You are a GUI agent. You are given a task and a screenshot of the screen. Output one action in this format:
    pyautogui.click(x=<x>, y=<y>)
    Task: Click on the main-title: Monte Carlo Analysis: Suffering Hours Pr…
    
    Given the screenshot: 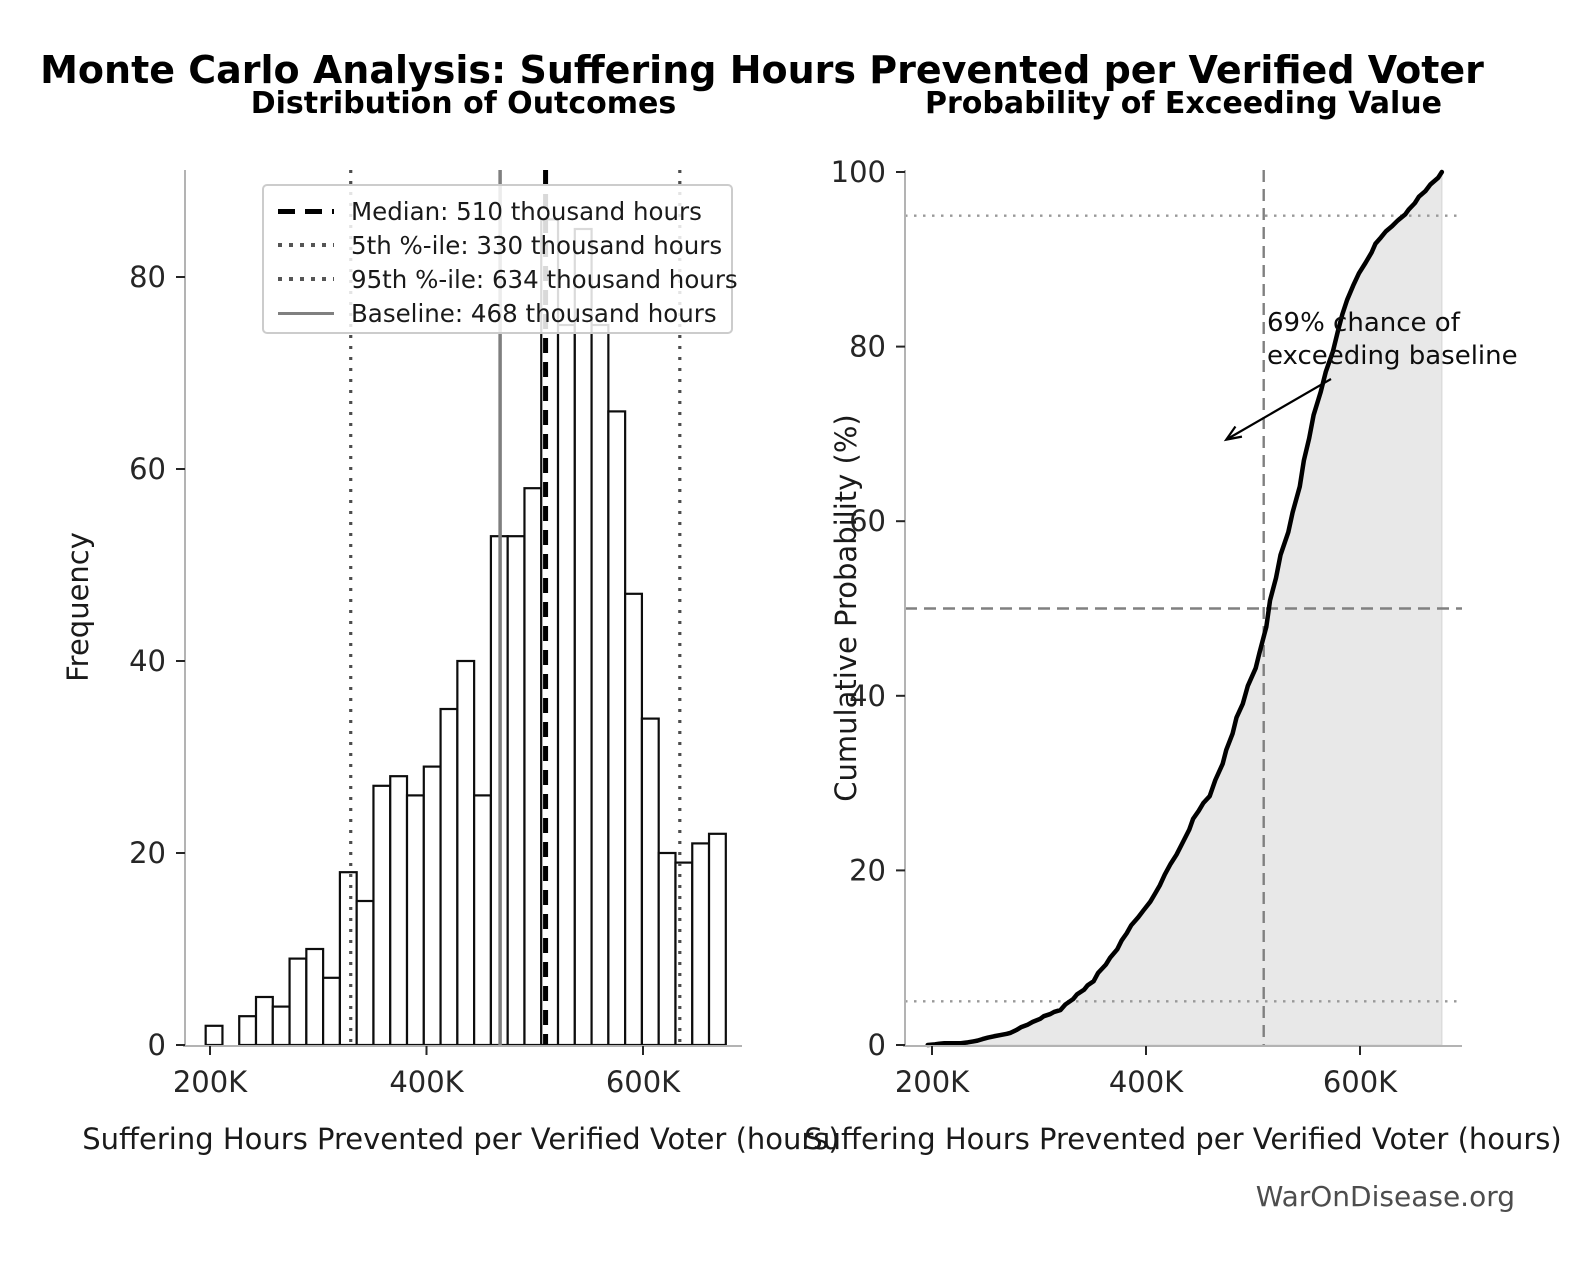 What is the action you would take?
    pyautogui.click(x=762, y=70)
    